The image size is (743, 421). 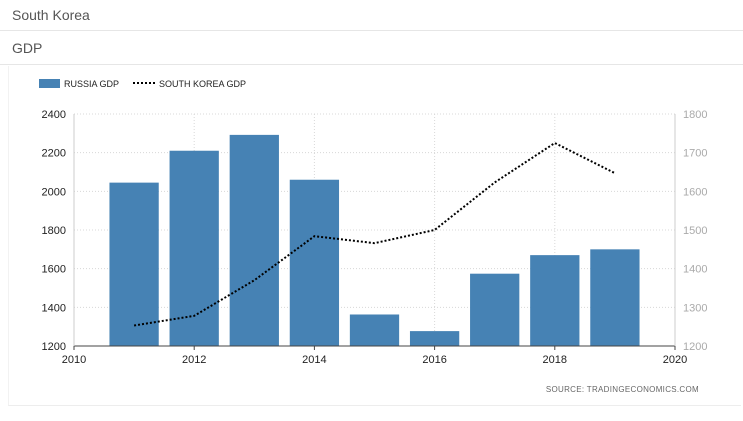 I want to click on right-axis-tick-label: 1400, so click(x=695, y=270).